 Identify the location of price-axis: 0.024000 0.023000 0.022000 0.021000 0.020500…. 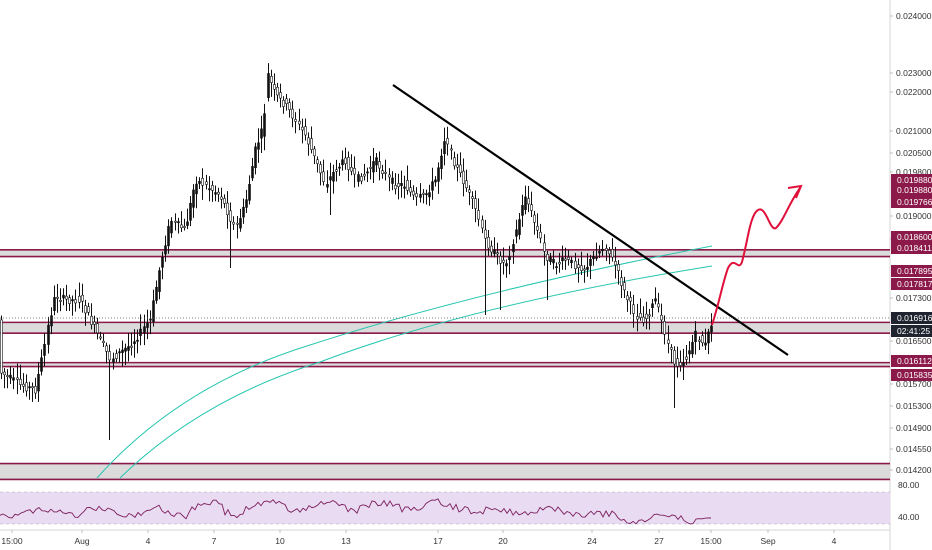
(911, 266).